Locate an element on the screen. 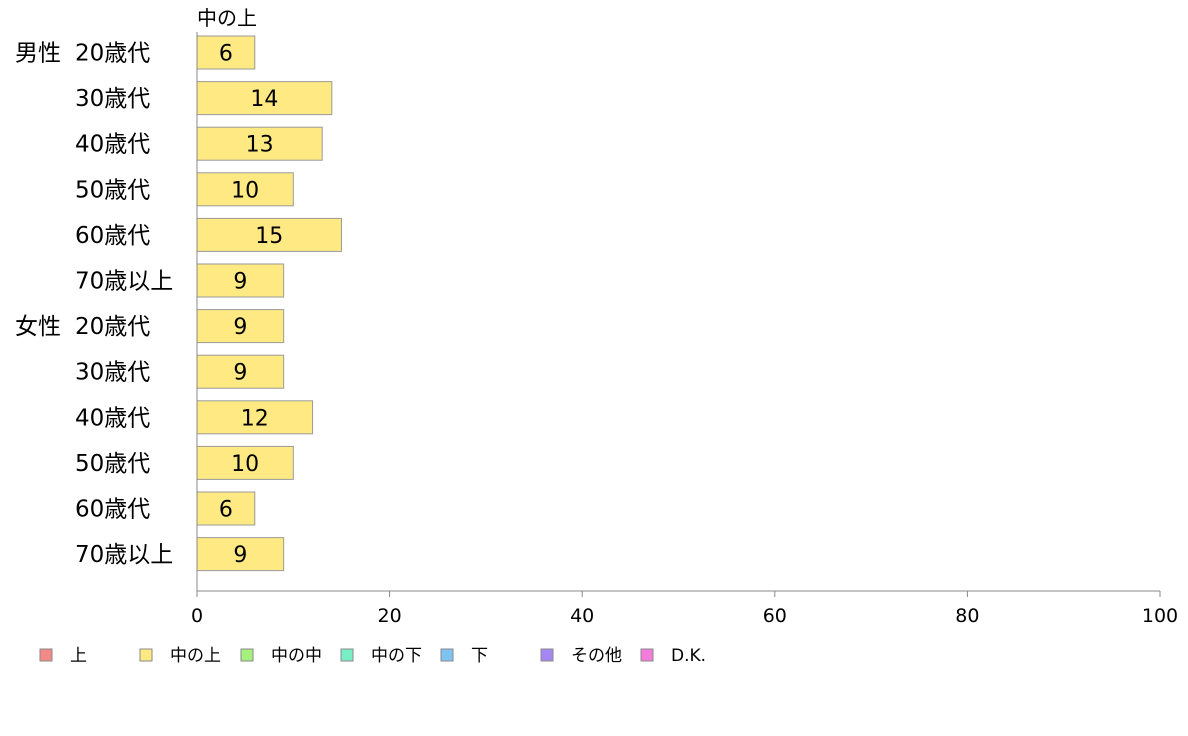 The image size is (1188, 736). series-header: 中の上 is located at coordinates (227, 18).